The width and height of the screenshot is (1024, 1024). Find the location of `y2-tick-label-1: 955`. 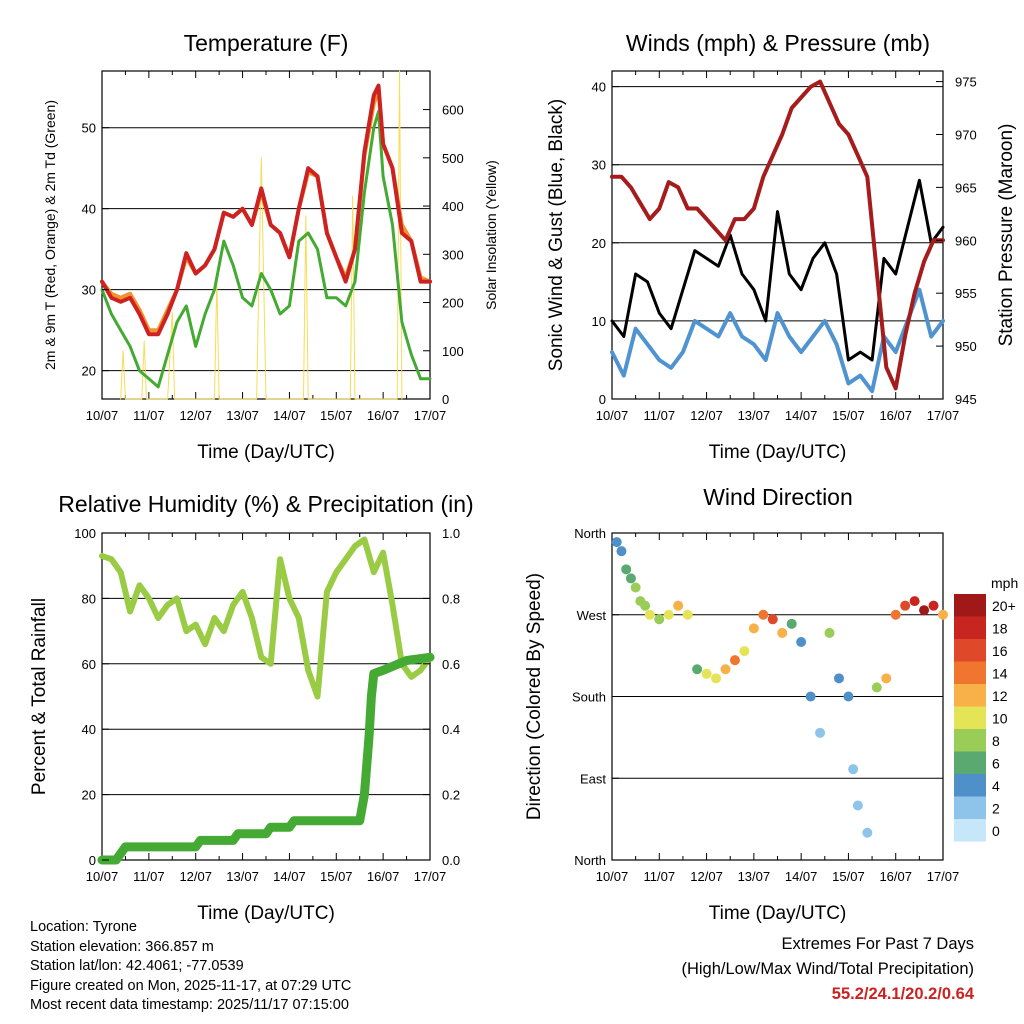

y2-tick-label-1: 955 is located at coordinates (966, 293).